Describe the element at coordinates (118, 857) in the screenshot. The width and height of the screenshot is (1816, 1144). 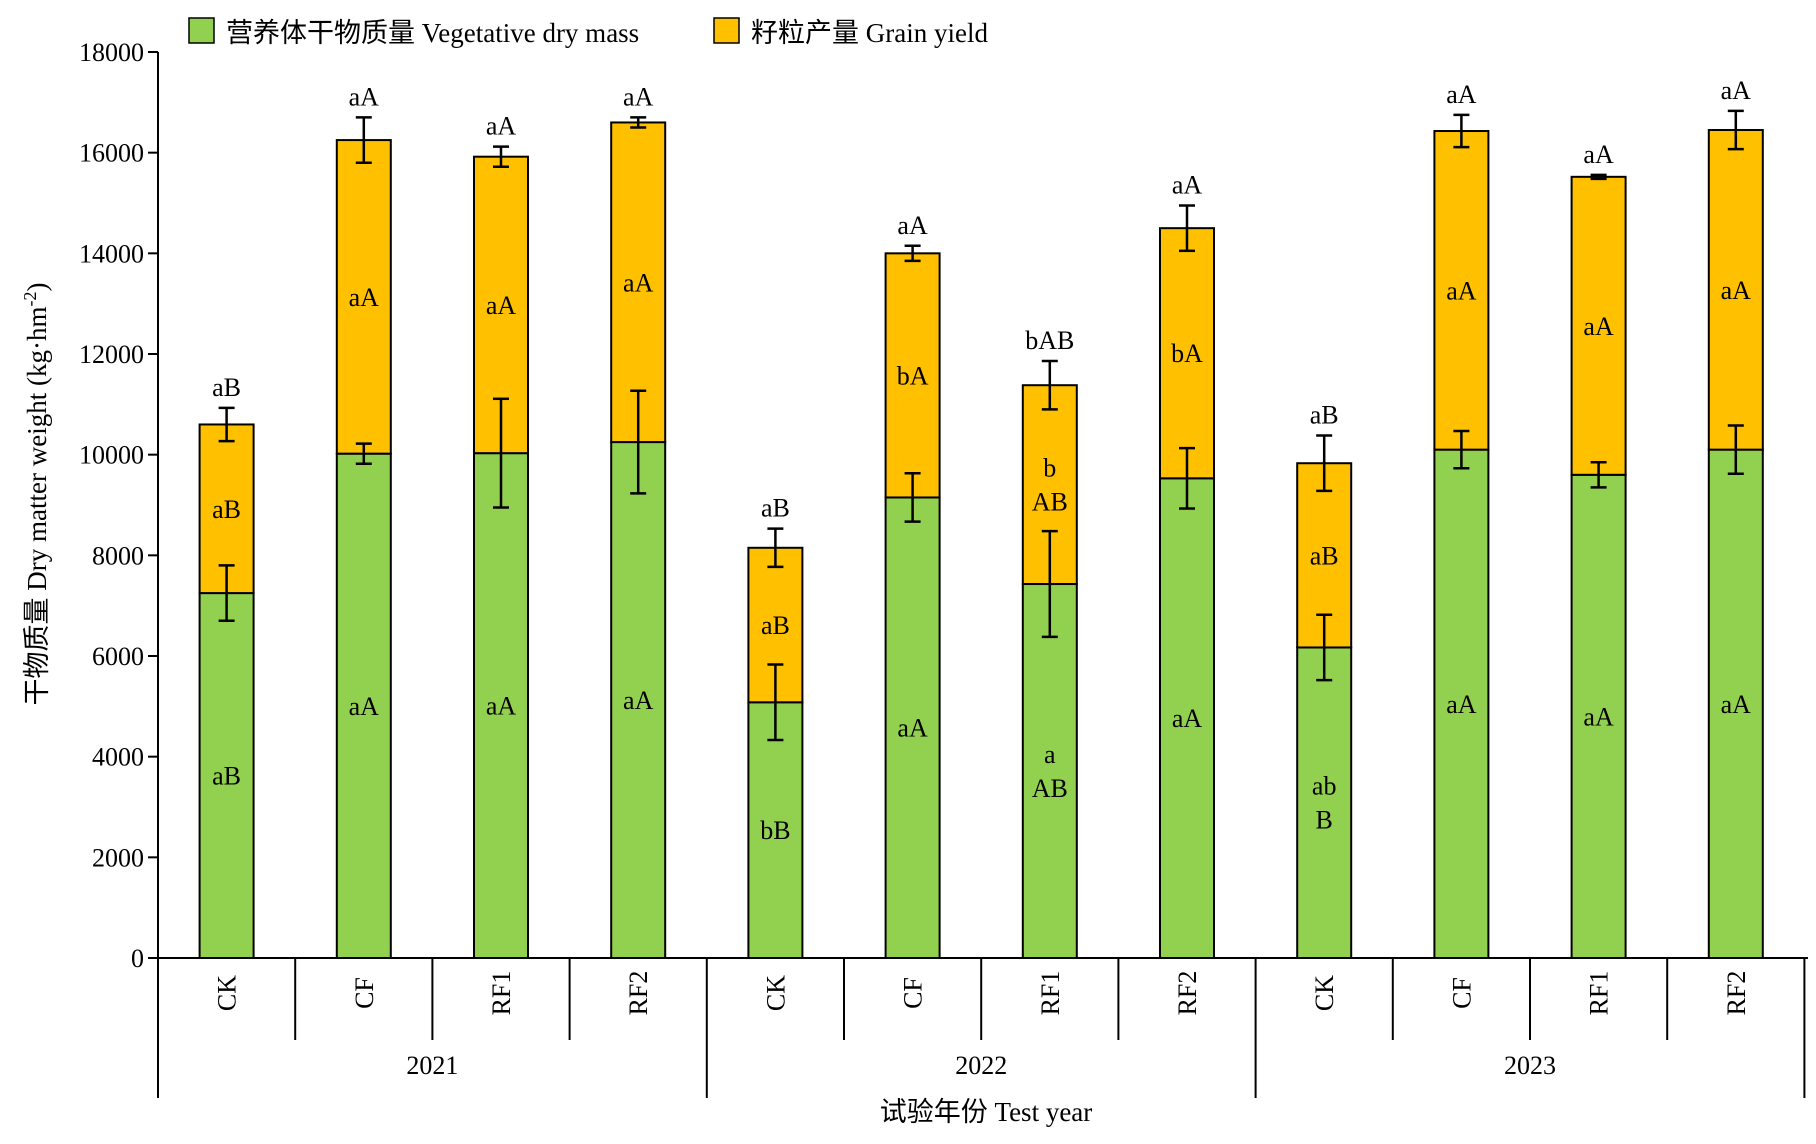
I see `y-tick-label: 2000` at that location.